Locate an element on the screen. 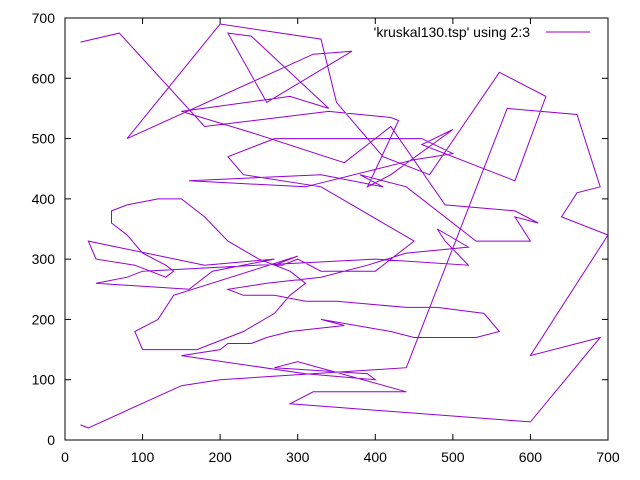 The width and height of the screenshot is (640, 480). x-tick-label: 100 is located at coordinates (143, 457).